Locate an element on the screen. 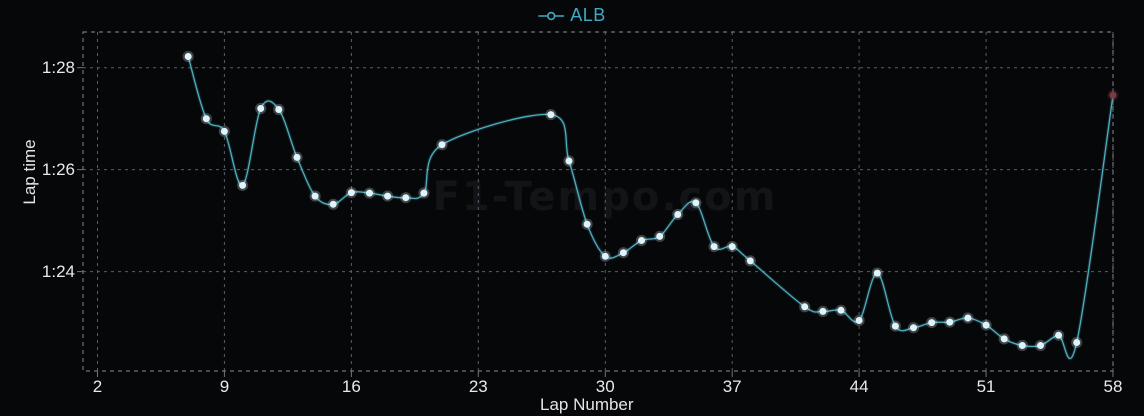 Image resolution: width=1144 pixels, height=416 pixels. x-tick-label-23: 23 is located at coordinates (478, 386).